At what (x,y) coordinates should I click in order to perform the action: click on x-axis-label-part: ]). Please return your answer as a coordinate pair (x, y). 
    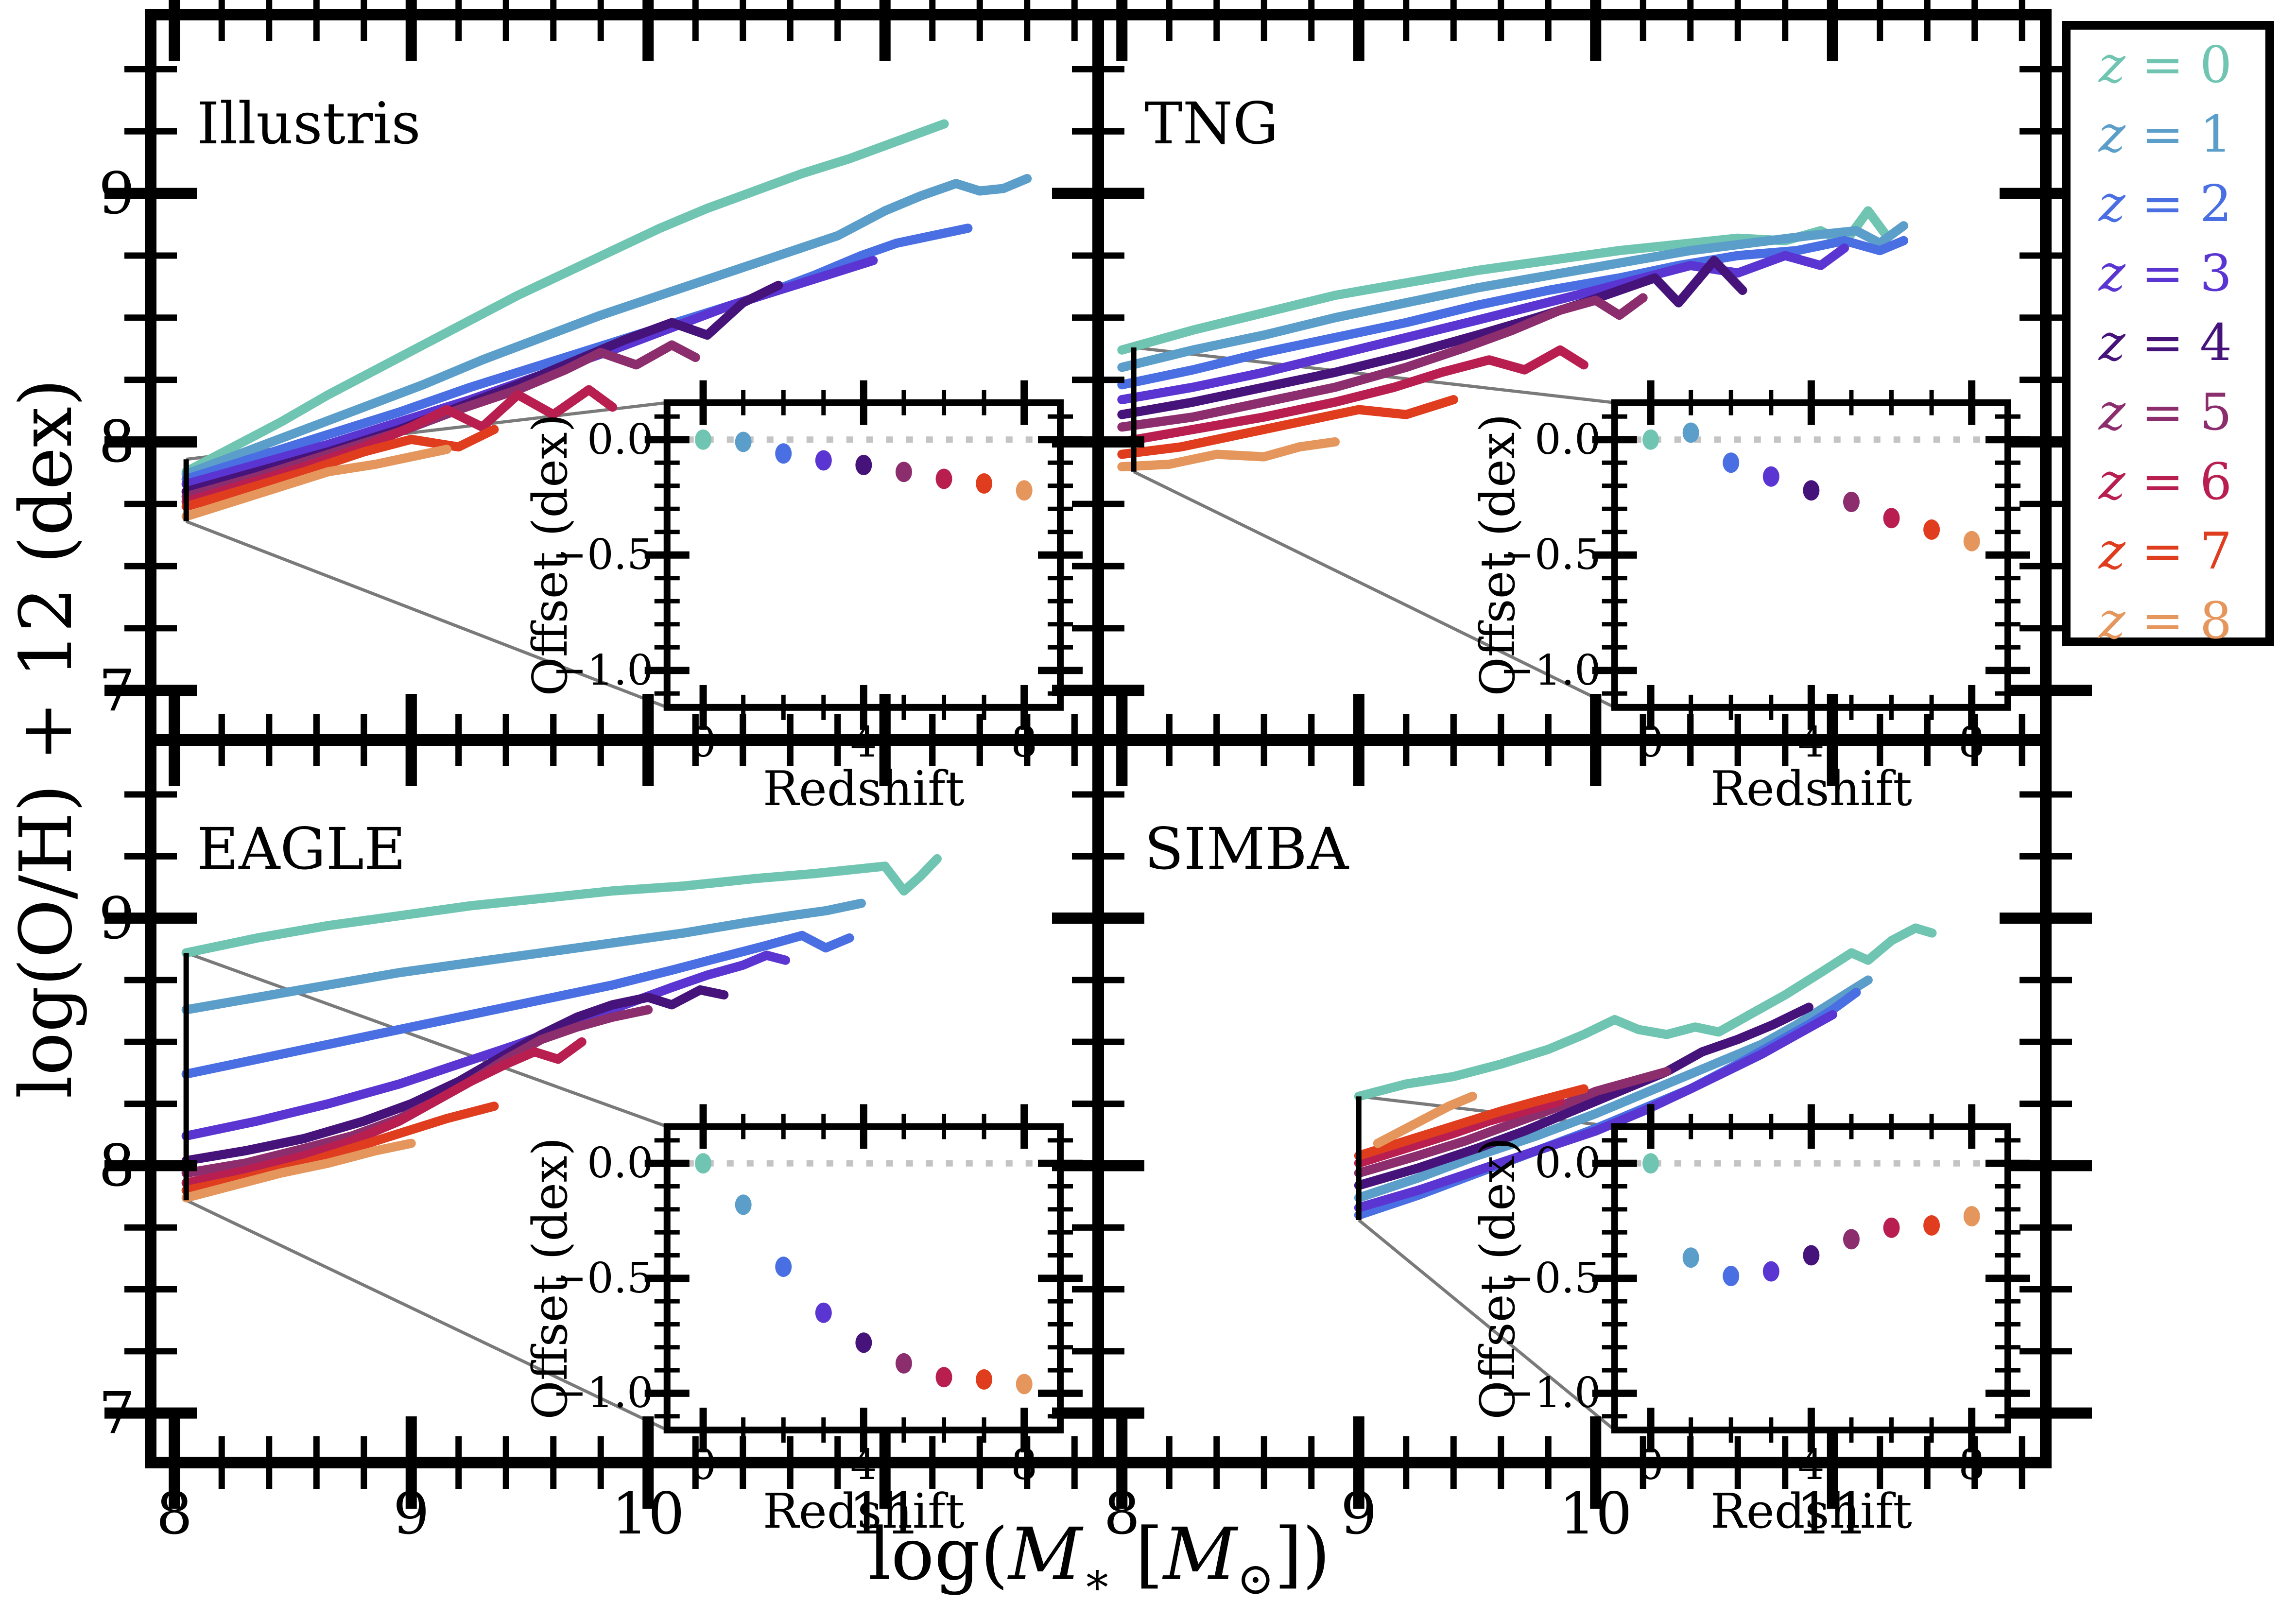
    Looking at the image, I should click on (1302, 1554).